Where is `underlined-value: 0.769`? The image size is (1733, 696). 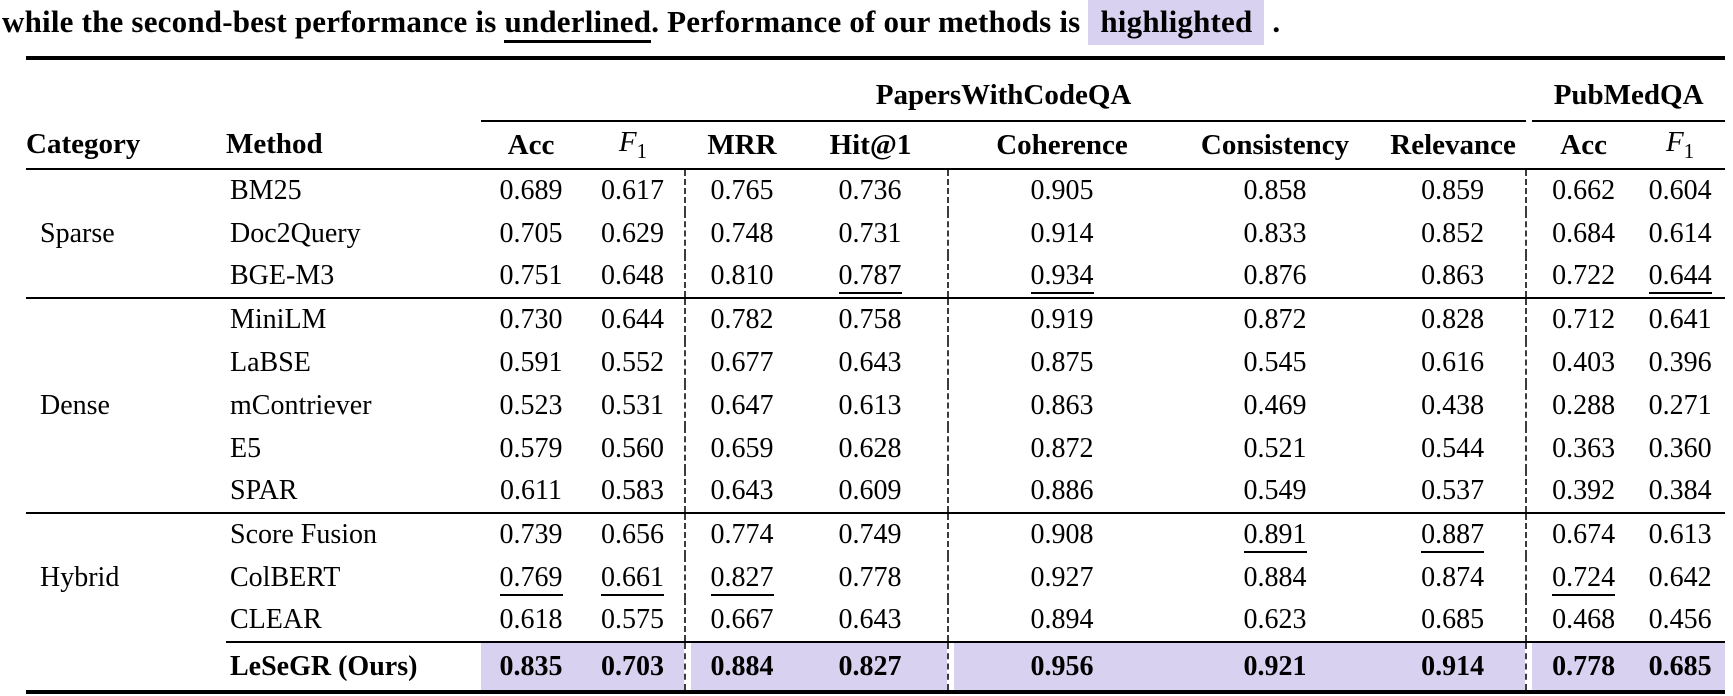 underlined-value: 0.769 is located at coordinates (531, 578).